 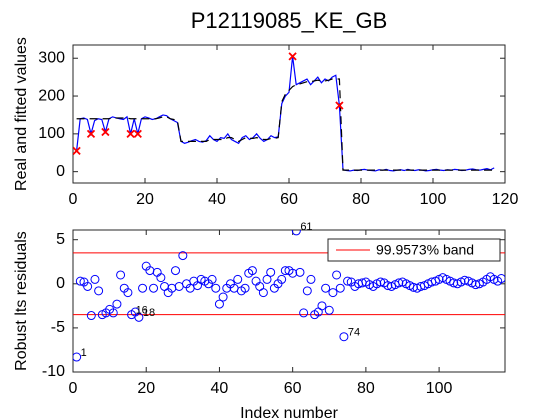 What do you see at coordinates (60, 239) in the screenshot?
I see `y-tick-label: 5` at bounding box center [60, 239].